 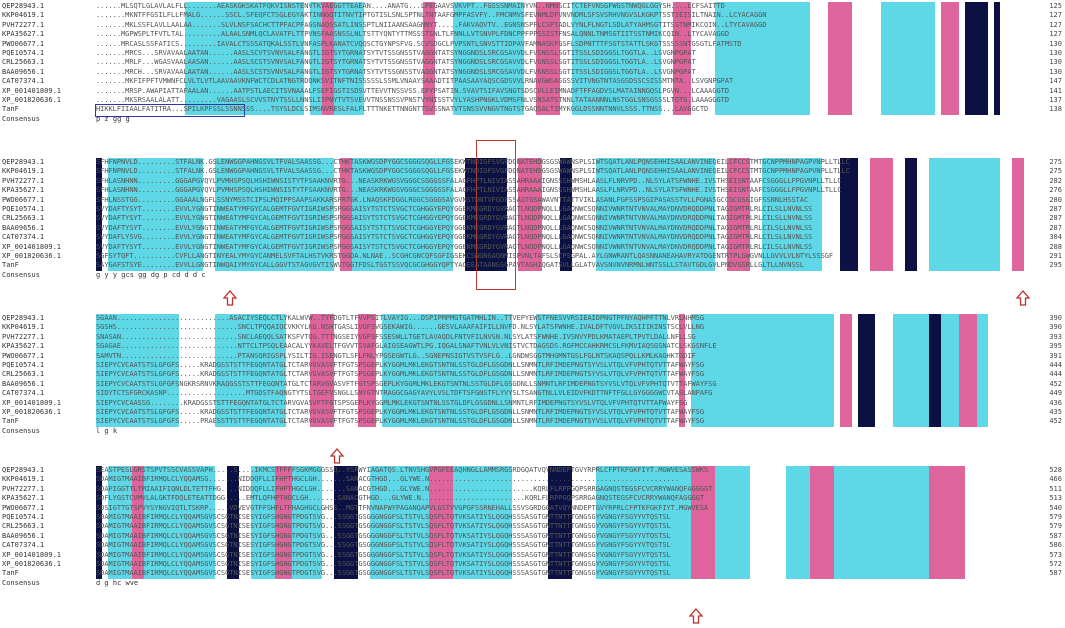 I want to click on consensus-text: d g hc wve, so click(x=117, y=582).